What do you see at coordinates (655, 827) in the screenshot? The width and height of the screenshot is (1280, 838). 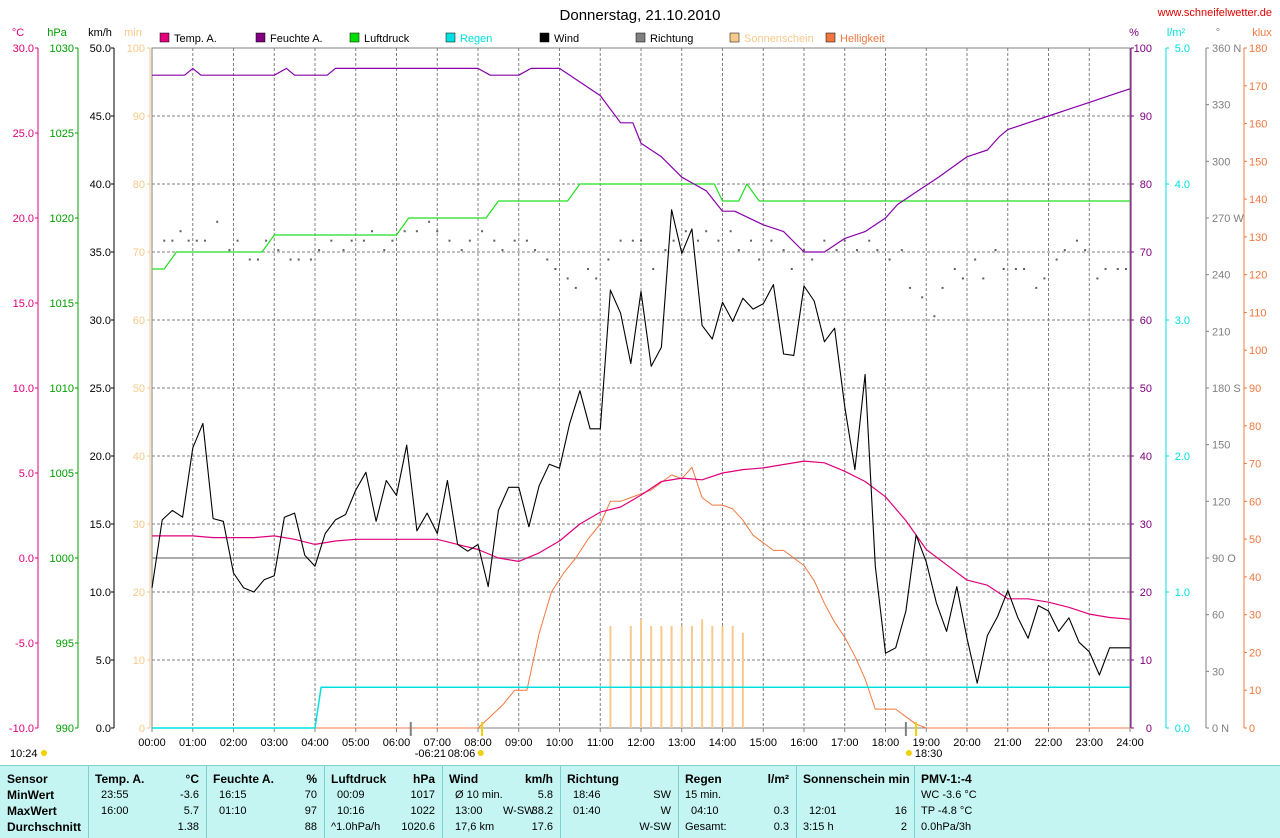 I see `direction-avg: W-SW` at bounding box center [655, 827].